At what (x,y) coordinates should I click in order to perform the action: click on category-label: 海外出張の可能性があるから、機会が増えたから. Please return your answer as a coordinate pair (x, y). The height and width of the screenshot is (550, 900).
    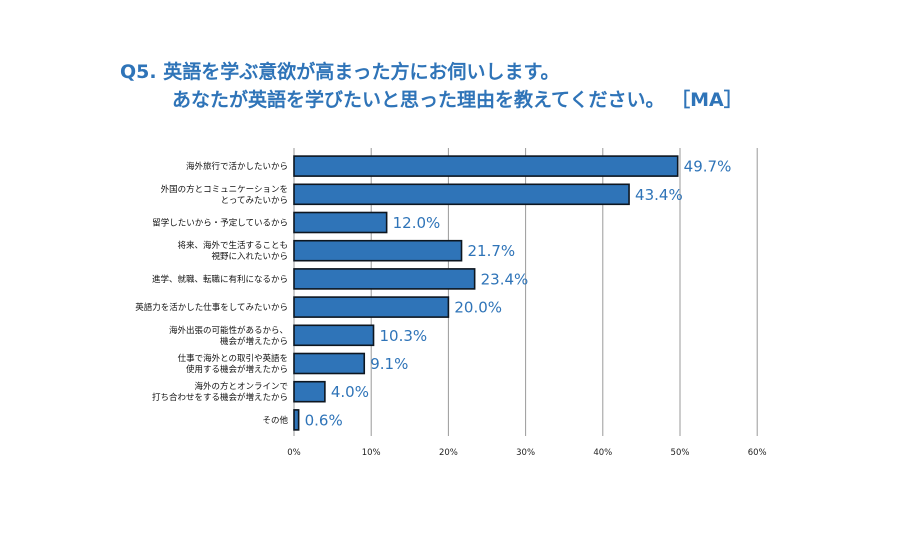
    Looking at the image, I should click on (228, 336).